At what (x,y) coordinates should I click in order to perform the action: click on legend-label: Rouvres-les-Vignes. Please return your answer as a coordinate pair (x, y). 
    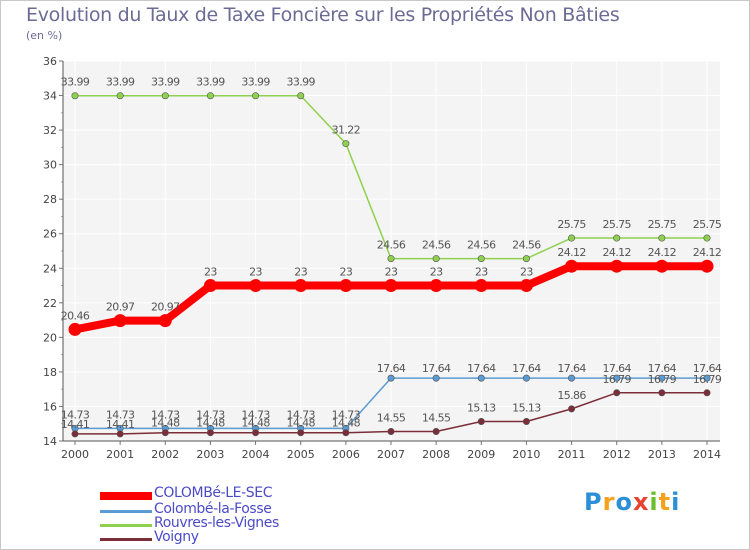
    Looking at the image, I should click on (216, 523).